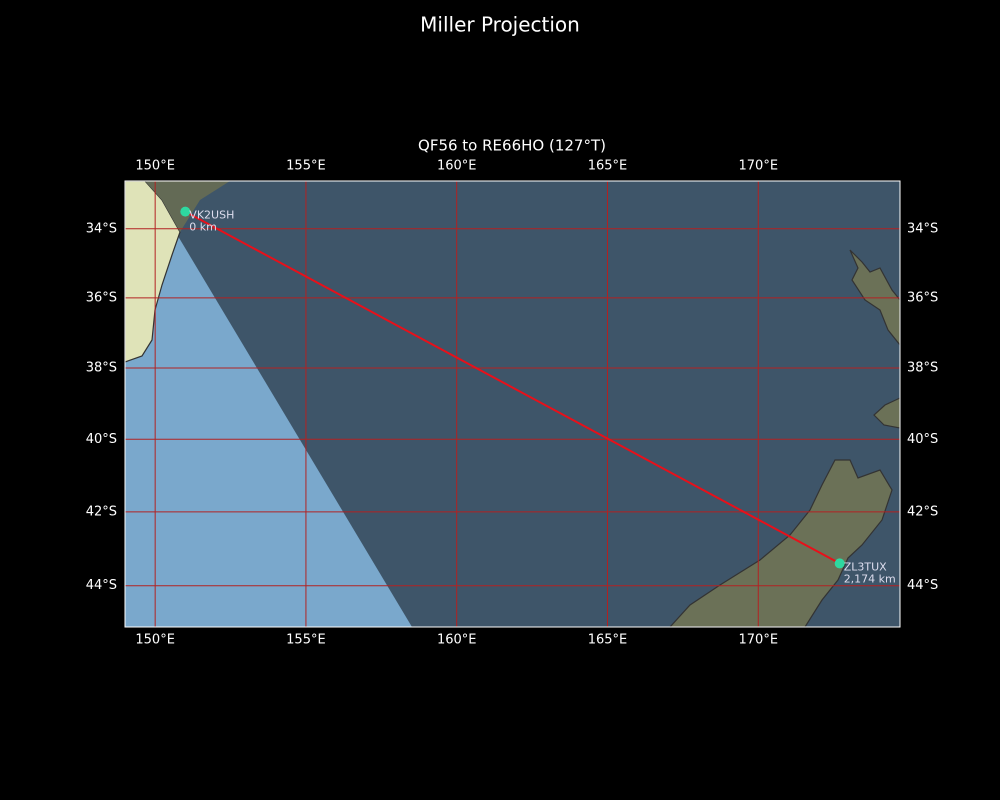  Describe the element at coordinates (512, 146) in the screenshot. I see `map-title: QF56 to RE66HO (127°T)` at that location.